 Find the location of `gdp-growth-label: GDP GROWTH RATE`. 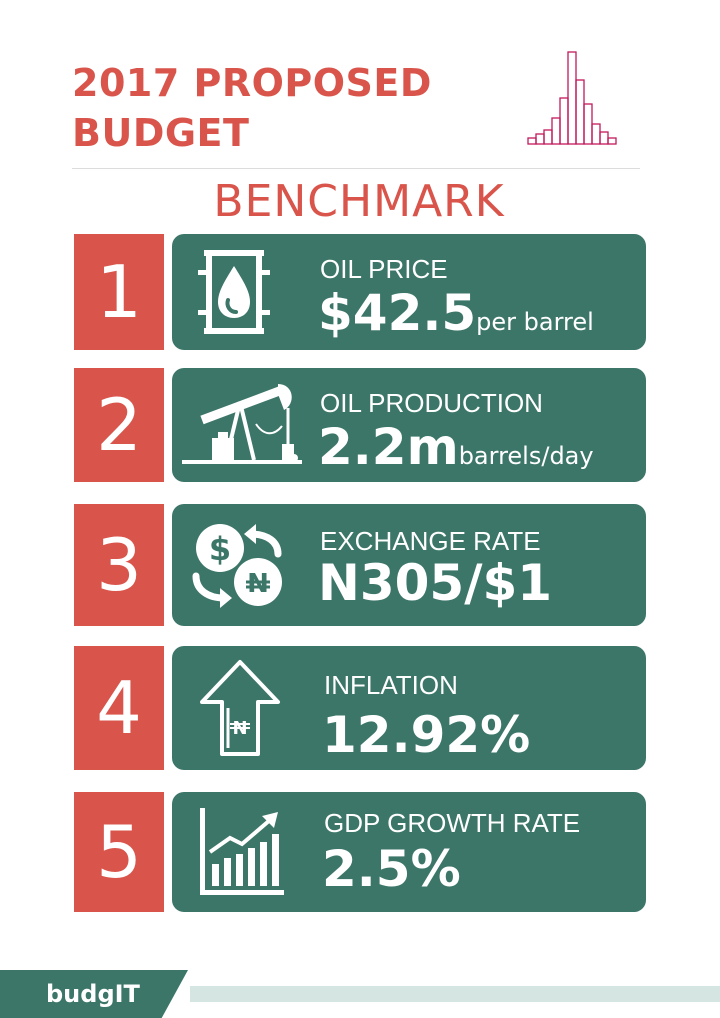

gdp-growth-label: GDP GROWTH RATE is located at coordinates (452, 823).